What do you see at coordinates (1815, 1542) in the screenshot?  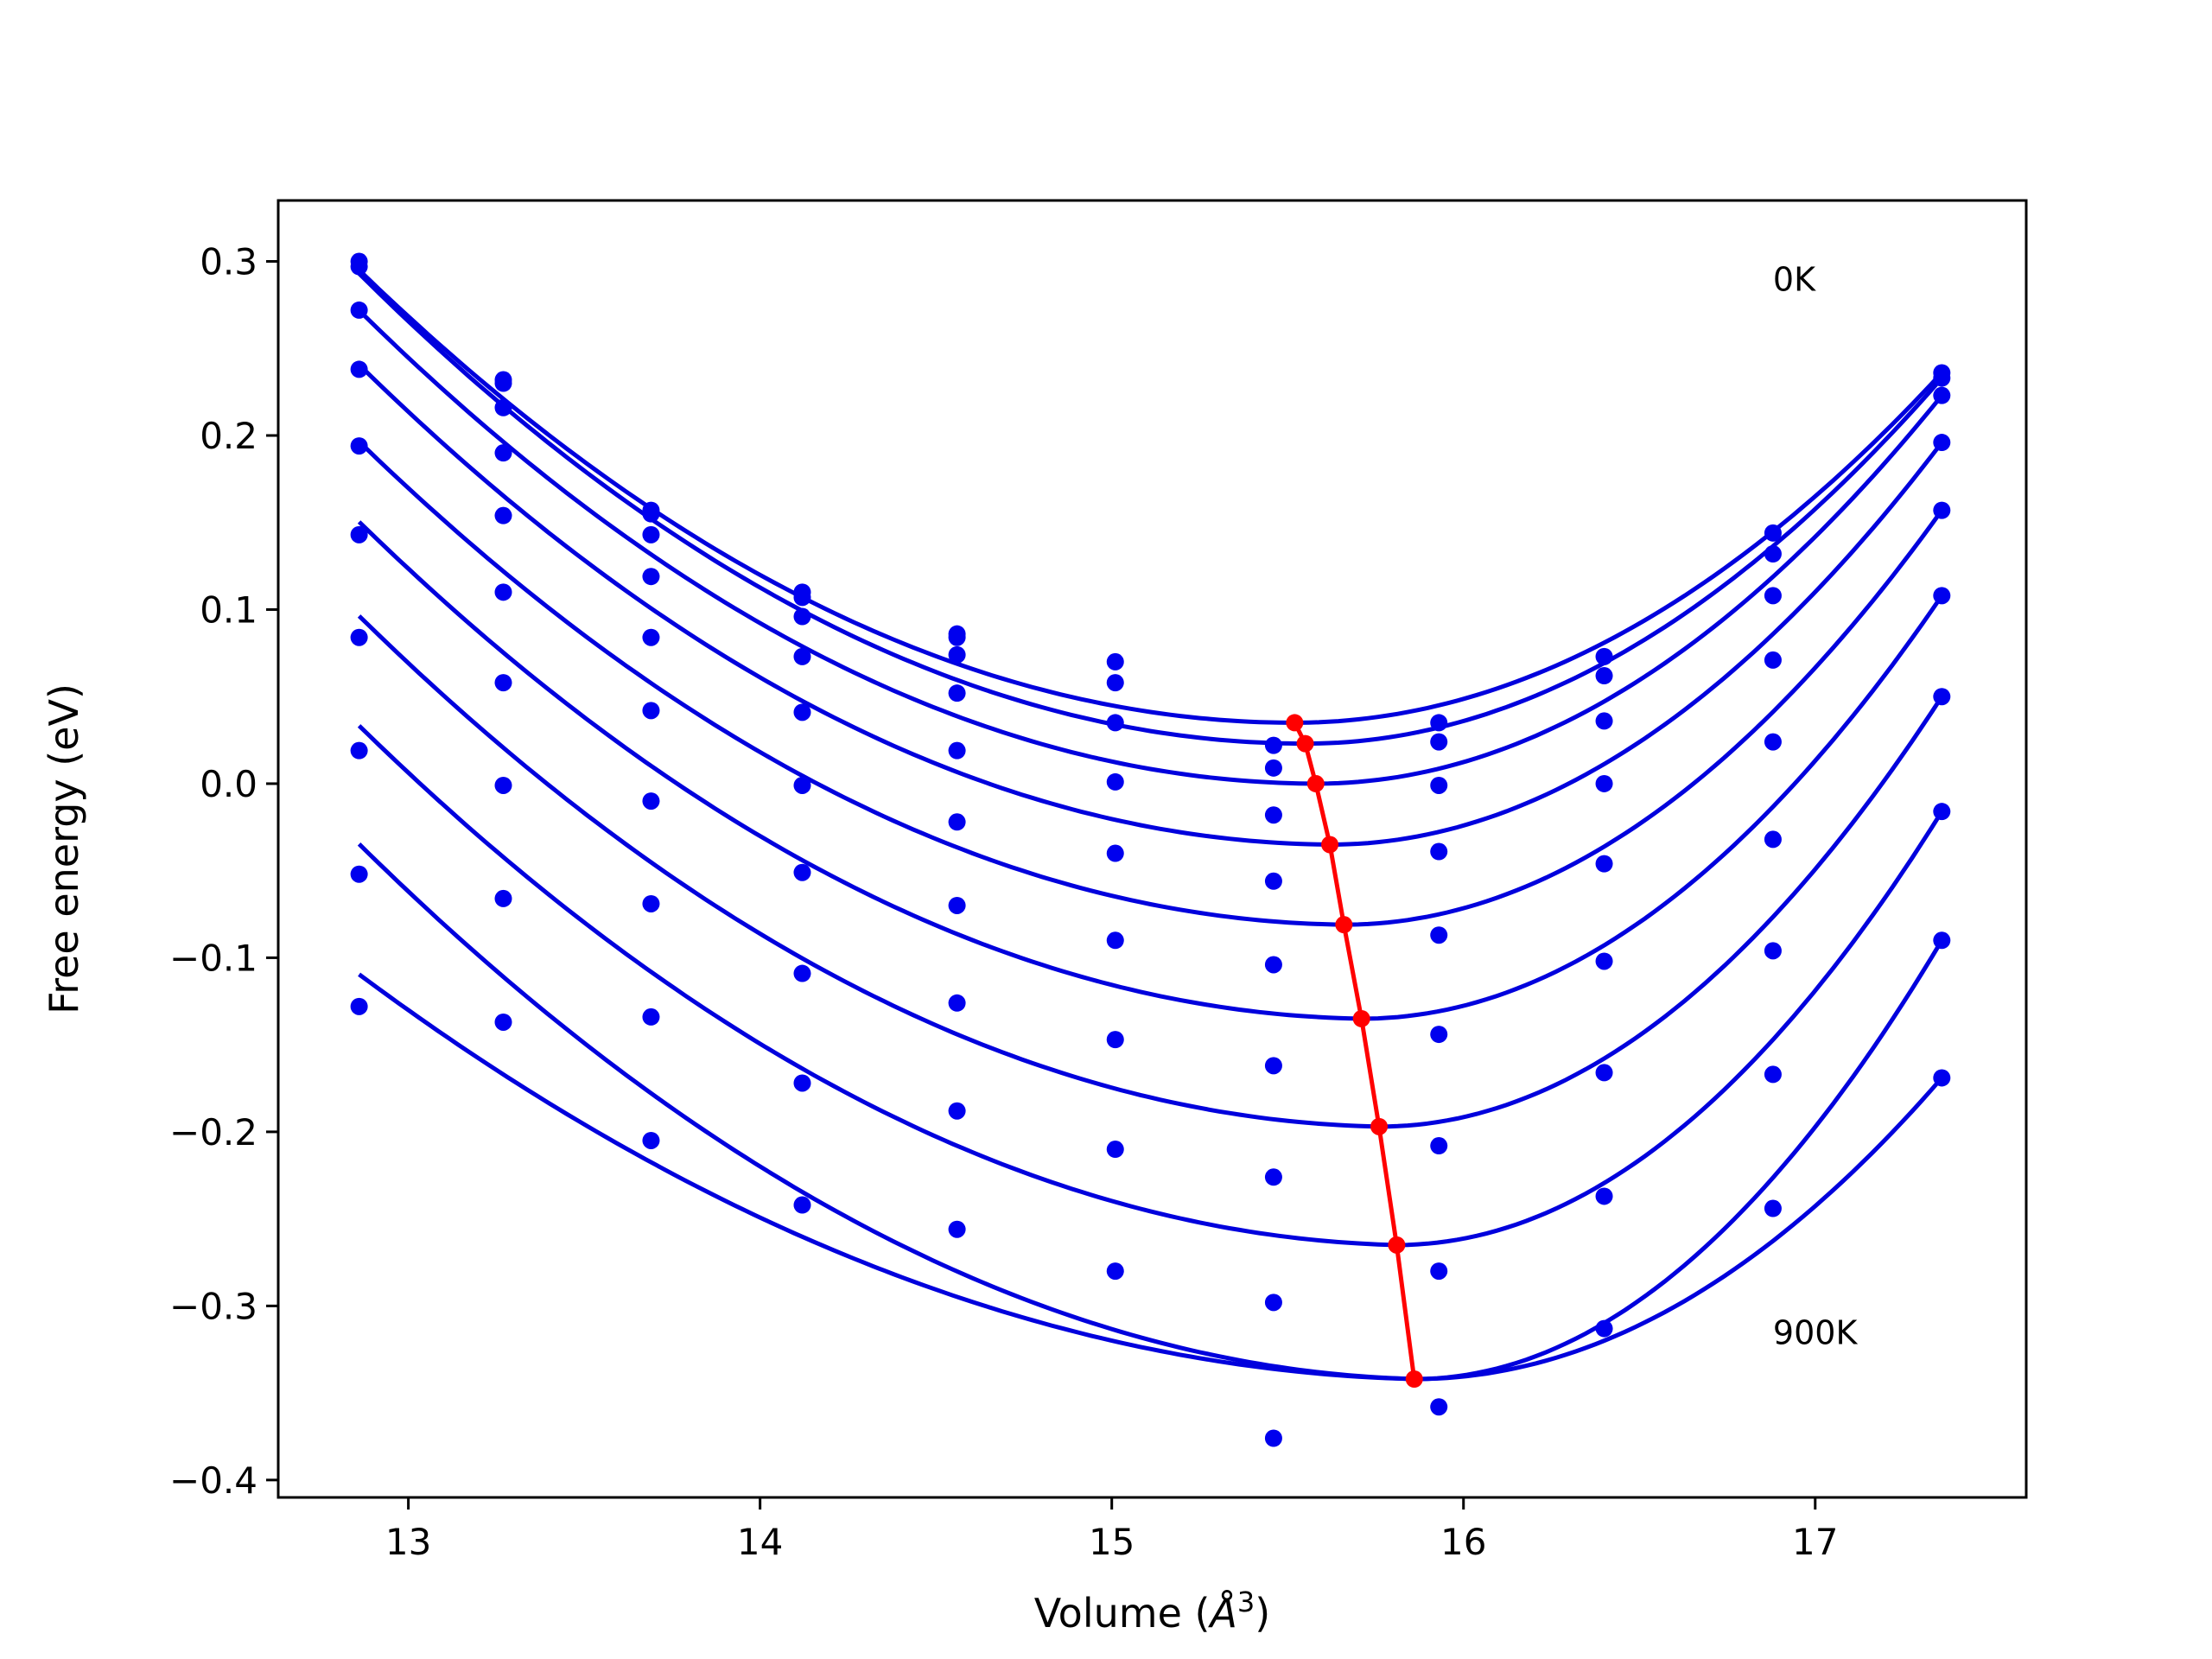 I see `x-tick-label: 17` at bounding box center [1815, 1542].